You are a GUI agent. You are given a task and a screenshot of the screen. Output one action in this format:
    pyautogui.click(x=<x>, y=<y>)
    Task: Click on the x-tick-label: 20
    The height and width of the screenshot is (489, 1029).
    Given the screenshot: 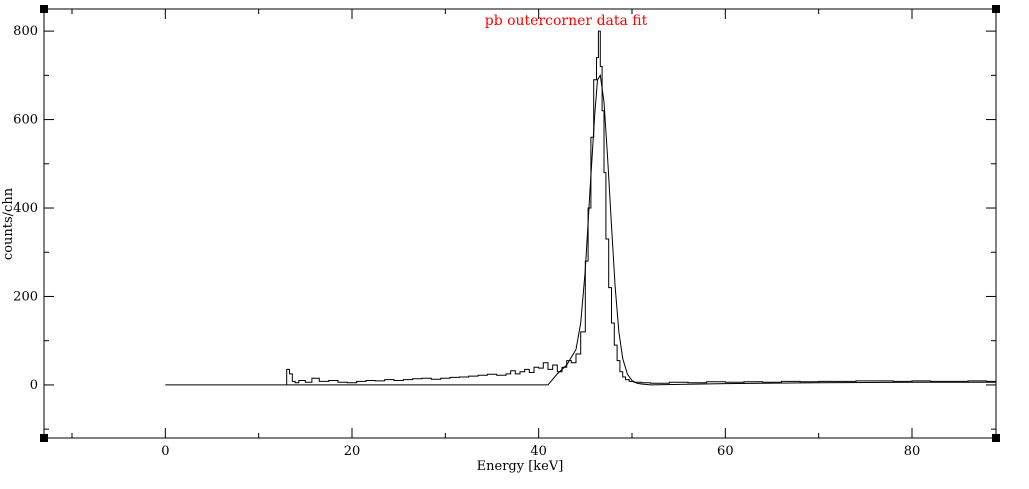 What is the action you would take?
    pyautogui.click(x=352, y=451)
    